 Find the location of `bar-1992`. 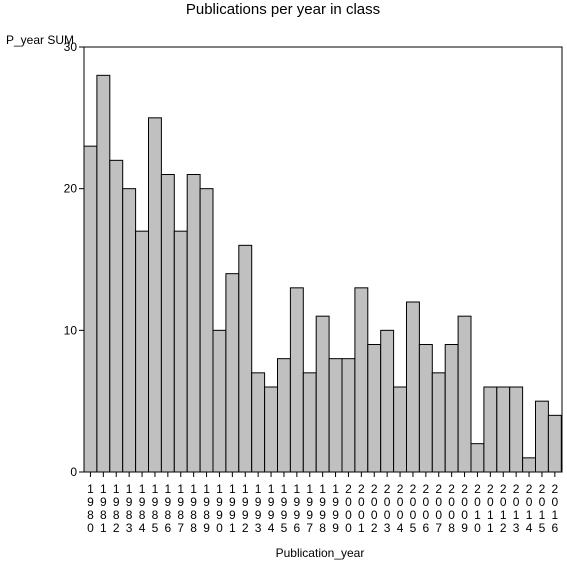

bar-1992 is located at coordinates (245, 358).